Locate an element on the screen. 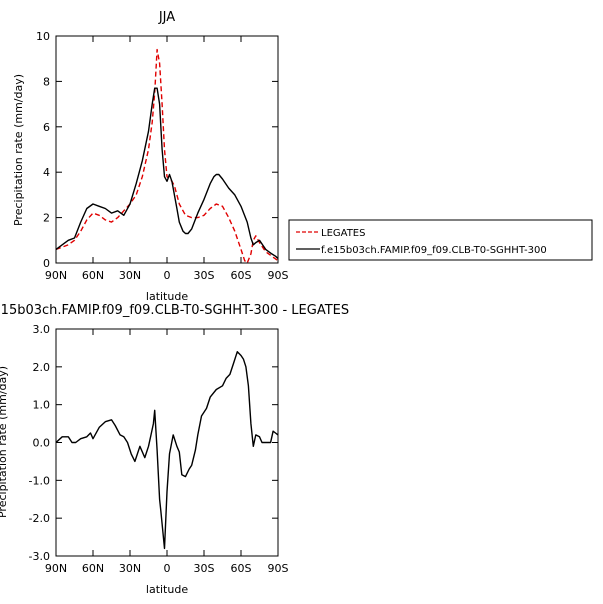  bottom-y-tick-label: -2.0 is located at coordinates (39, 518).